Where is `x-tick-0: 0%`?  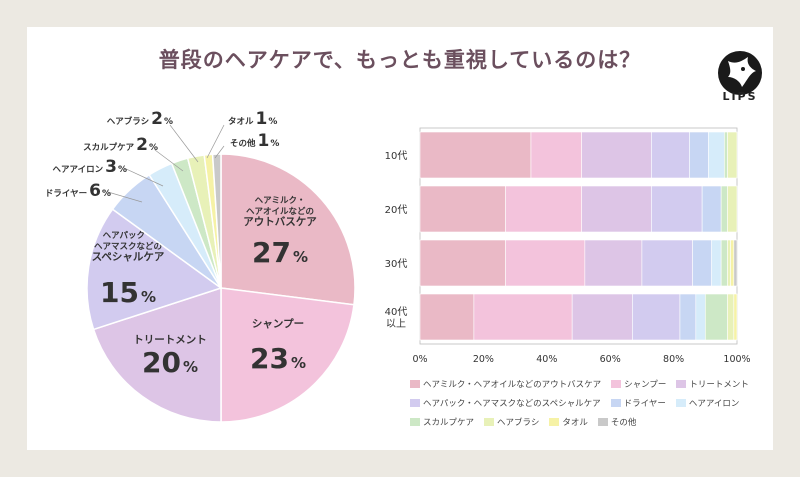 x-tick-0: 0% is located at coordinates (419, 359).